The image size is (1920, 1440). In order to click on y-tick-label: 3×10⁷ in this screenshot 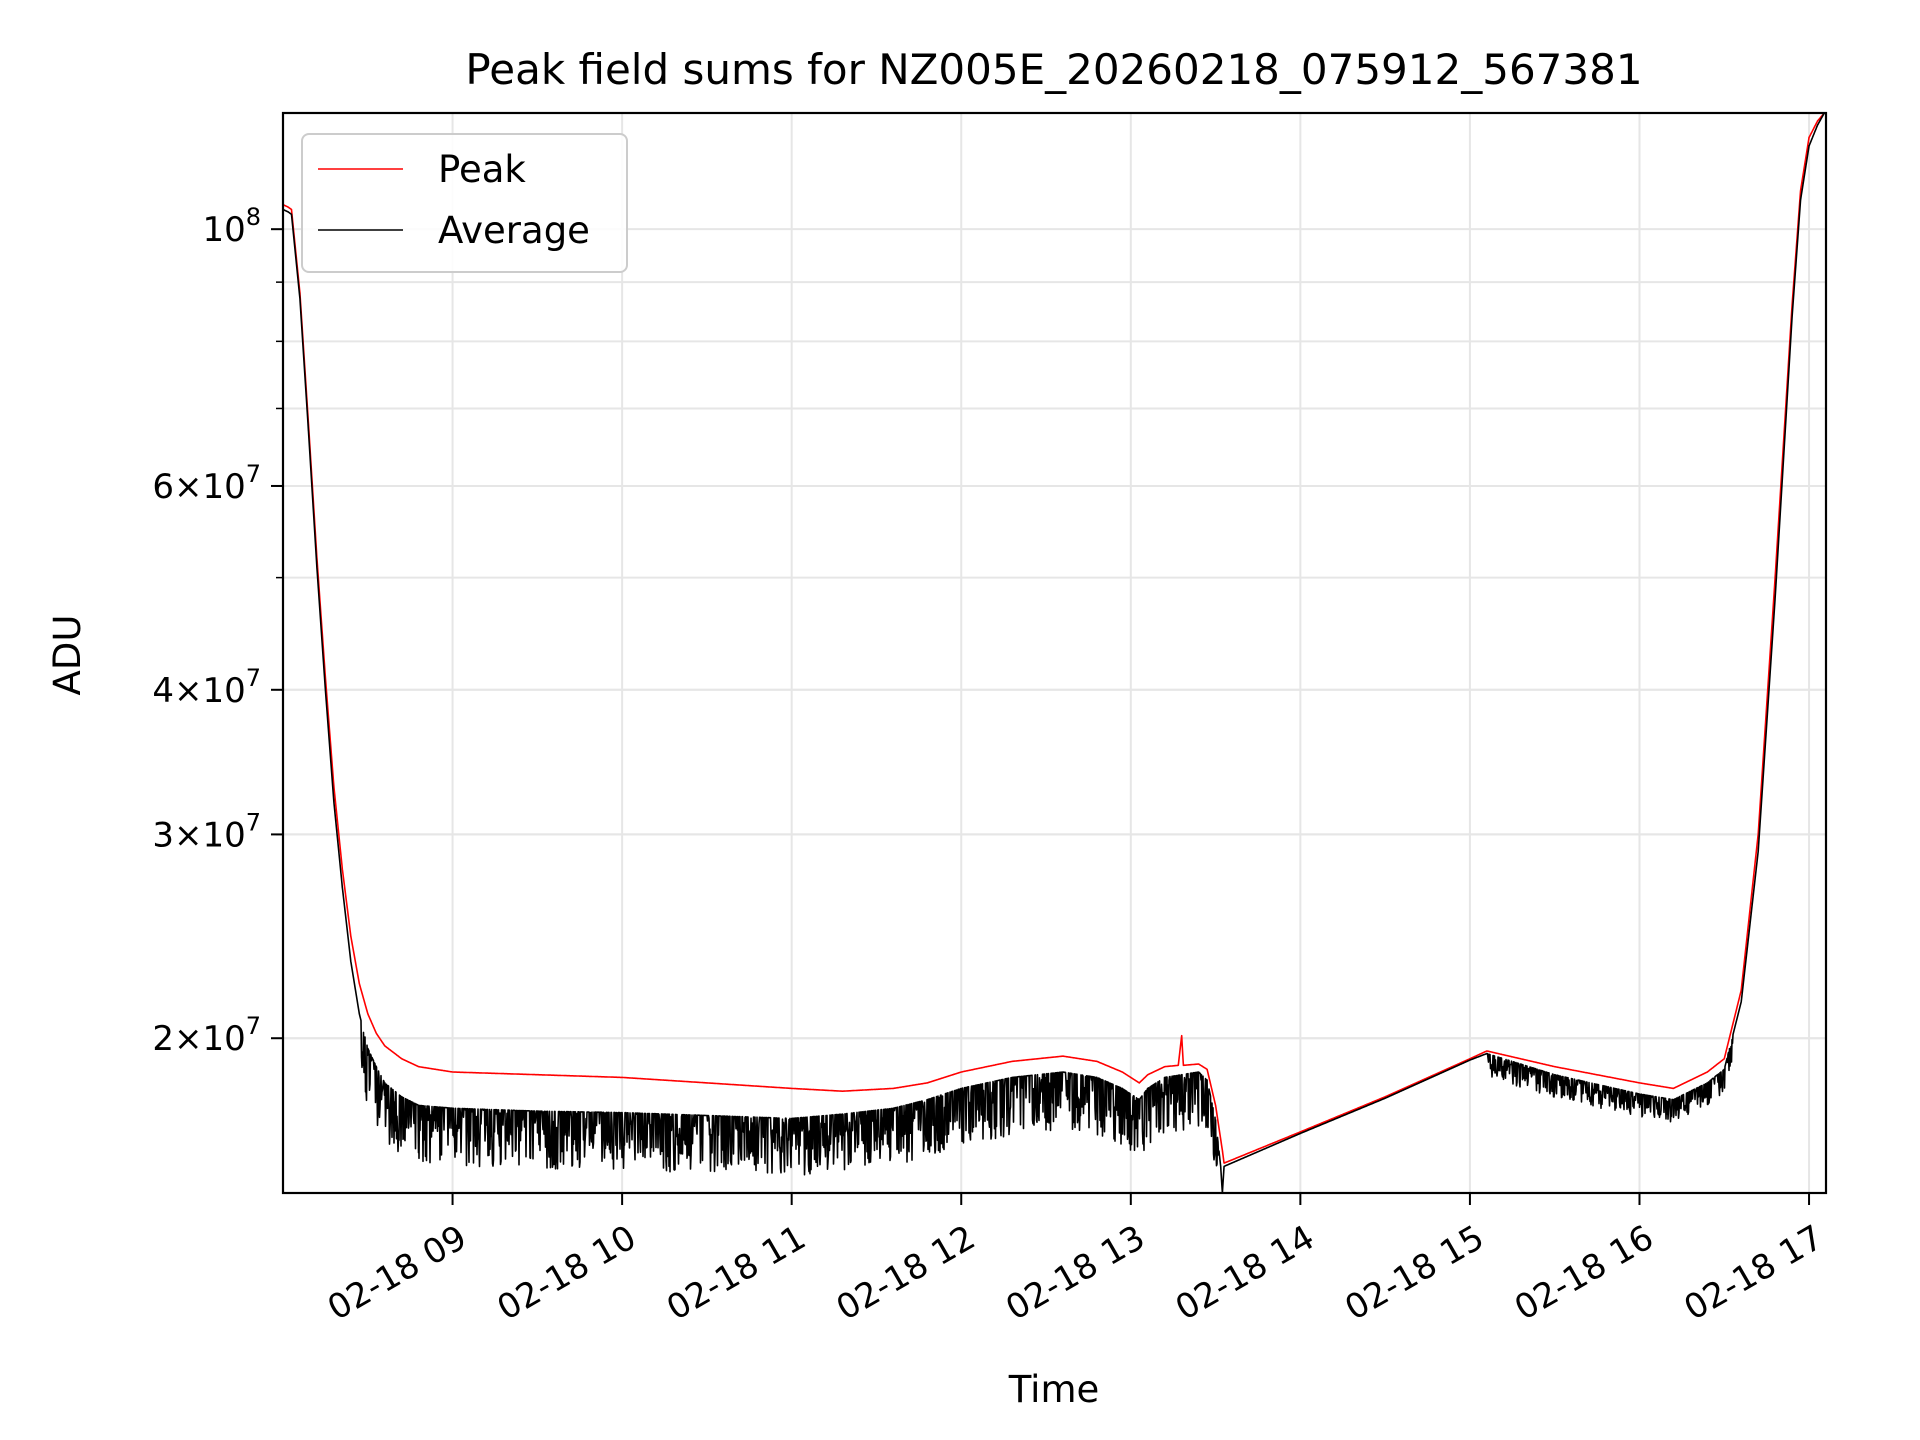, I will do `click(206, 831)`.